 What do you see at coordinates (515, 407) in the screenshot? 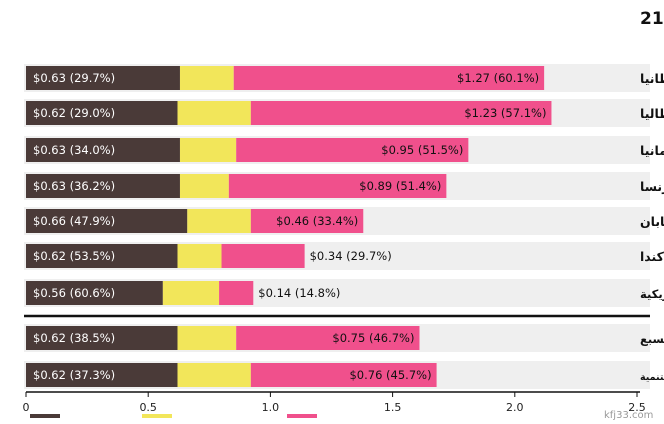
I see `x-tick-label: 2.0` at bounding box center [515, 407].